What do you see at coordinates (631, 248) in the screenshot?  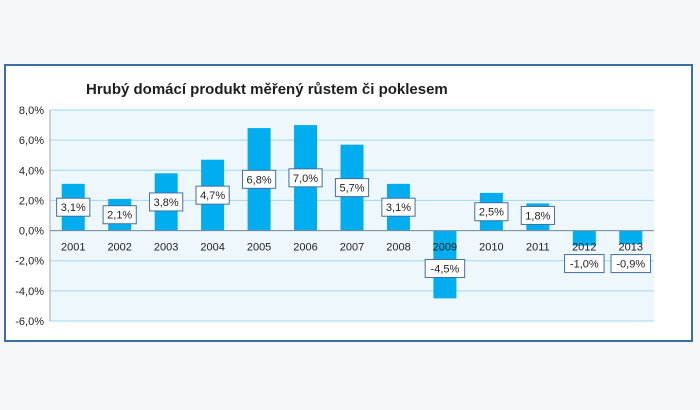 I see `x-tick-label: 2013` at bounding box center [631, 248].